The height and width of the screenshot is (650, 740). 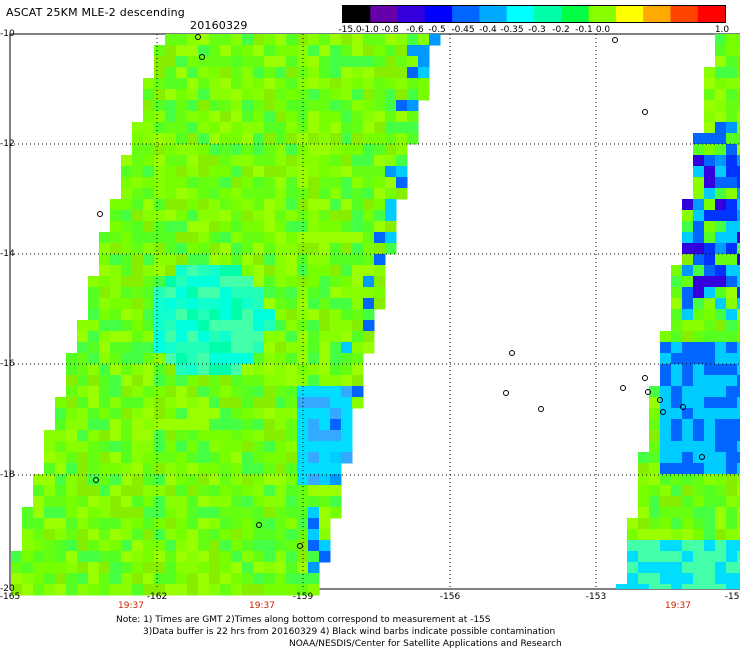 What do you see at coordinates (575, 14) in the screenshot?
I see `colorbar-segment` at bounding box center [575, 14].